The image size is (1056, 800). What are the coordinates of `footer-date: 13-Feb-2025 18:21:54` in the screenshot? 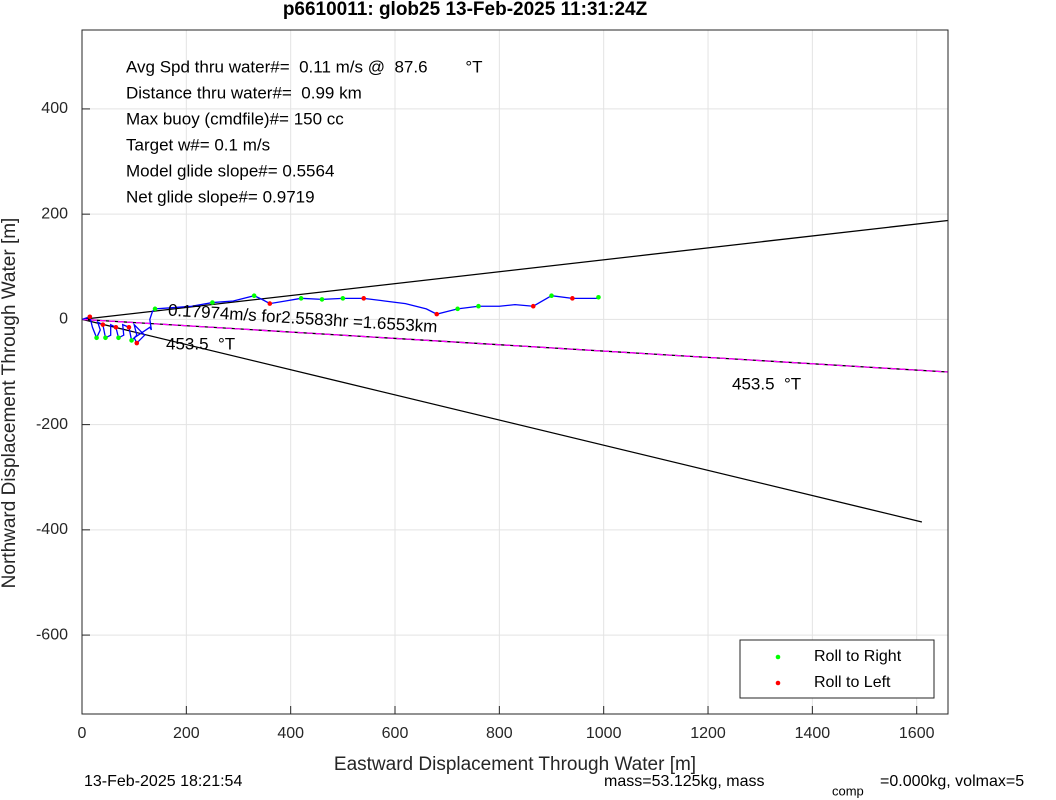 It's located at (163, 781).